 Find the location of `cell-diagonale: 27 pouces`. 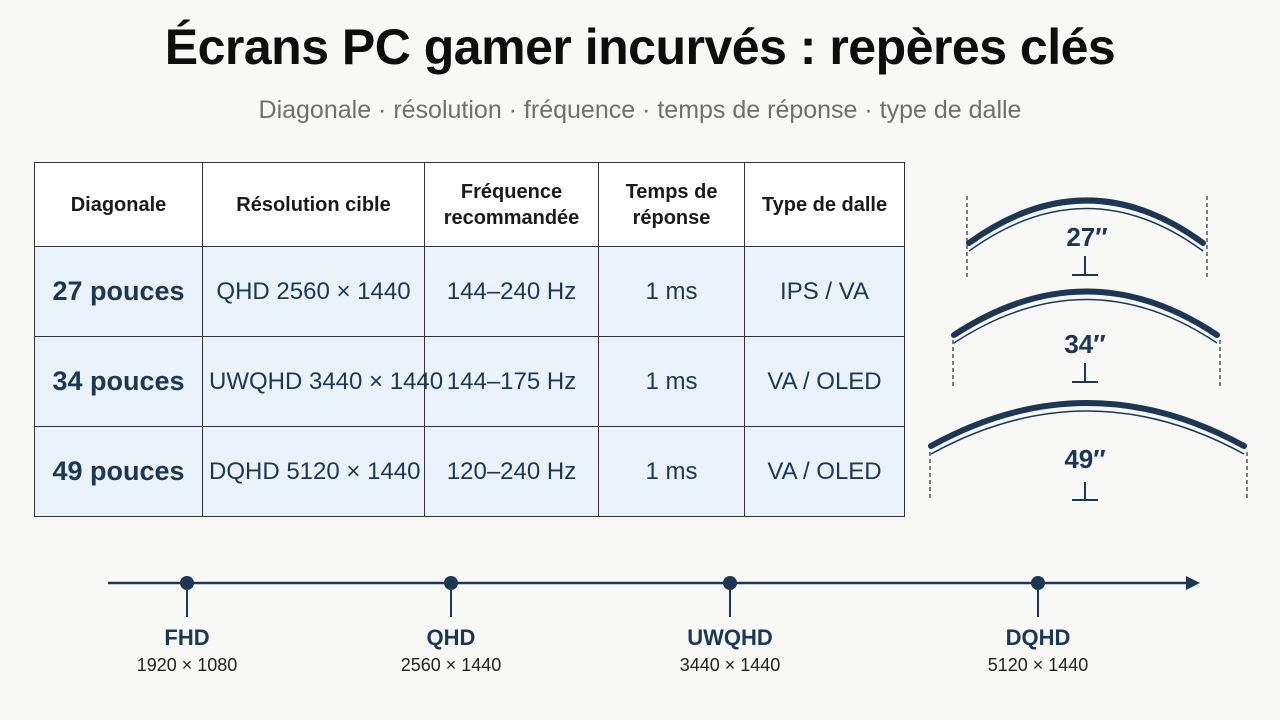

cell-diagonale: 27 pouces is located at coordinates (118, 291).